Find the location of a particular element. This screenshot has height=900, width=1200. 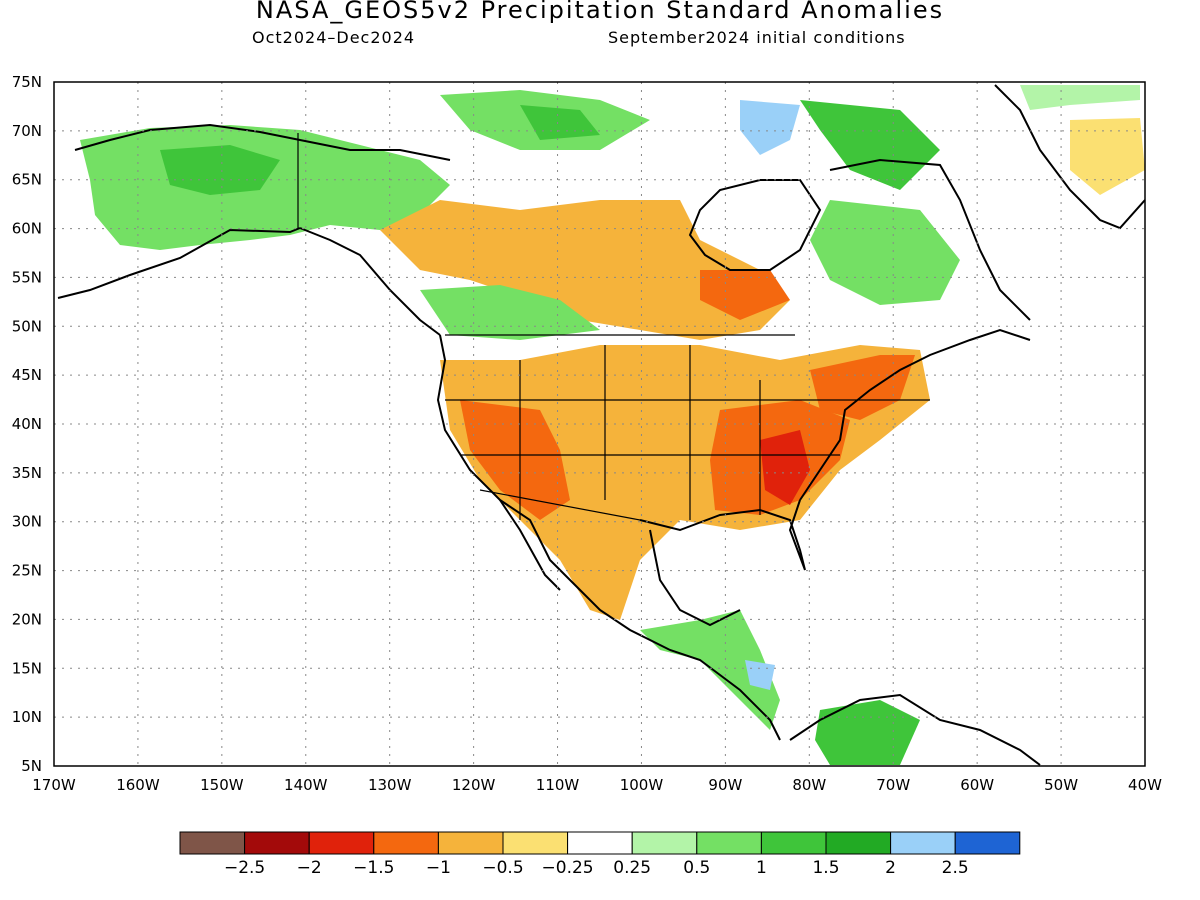

southwest-very-dry is located at coordinates (515, 460).